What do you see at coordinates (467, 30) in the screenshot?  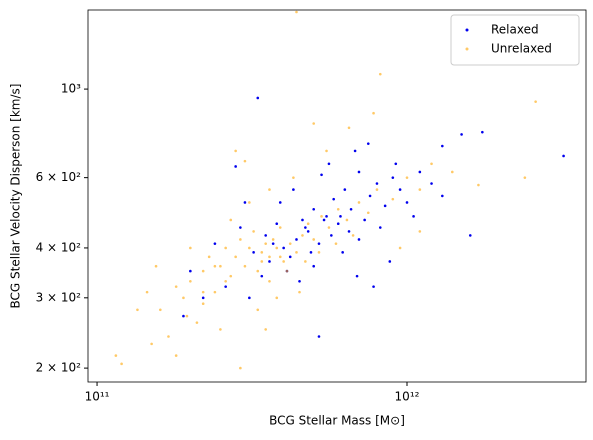 I see `legend-marker` at bounding box center [467, 30].